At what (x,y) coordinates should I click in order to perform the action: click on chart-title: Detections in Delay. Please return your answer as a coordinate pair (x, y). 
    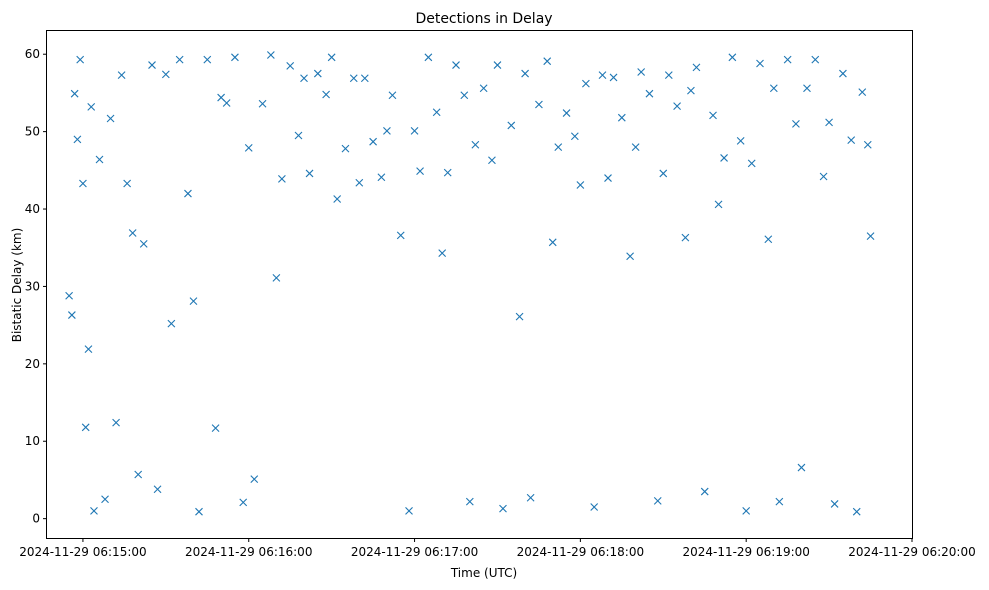
    Looking at the image, I should click on (483, 19).